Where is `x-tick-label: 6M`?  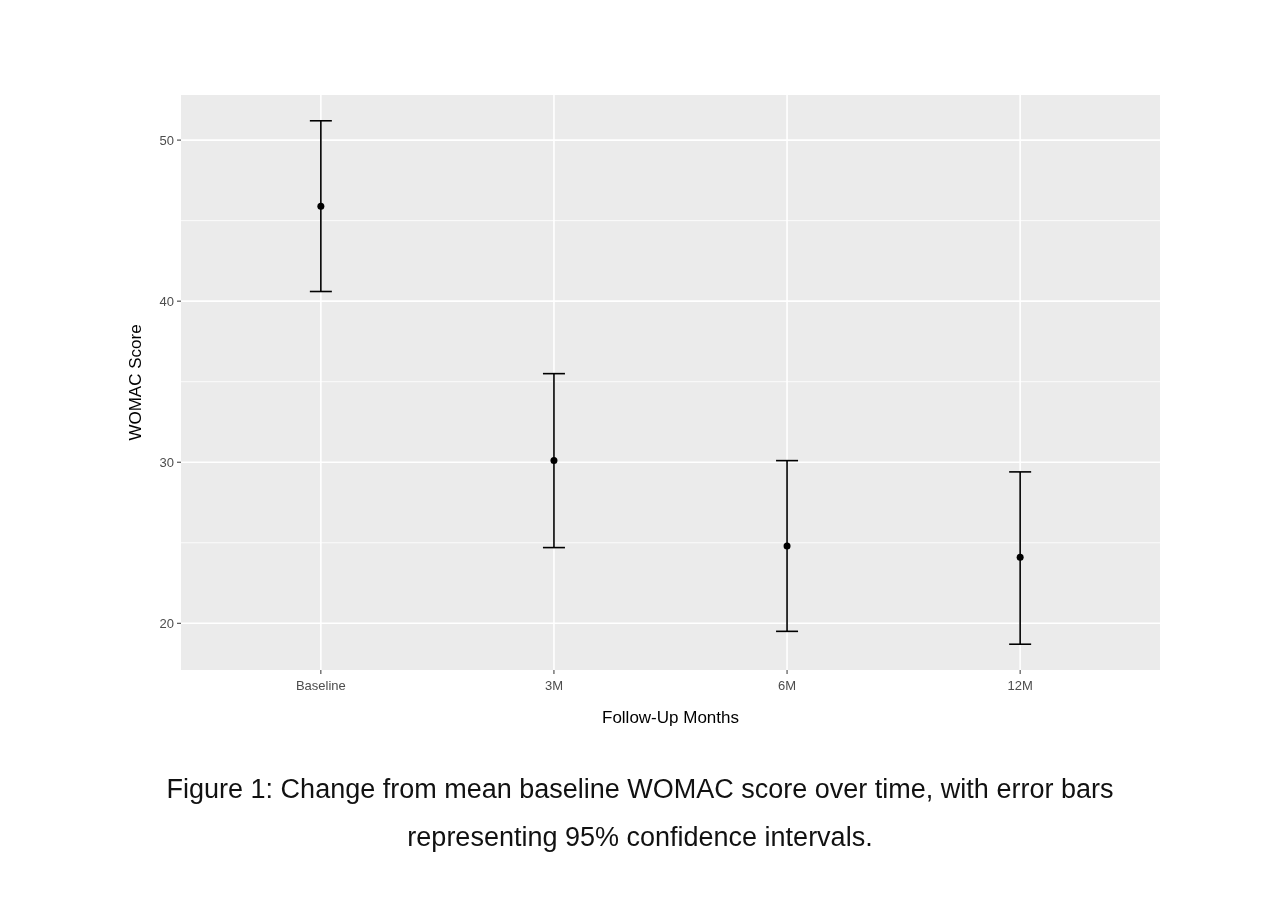
x-tick-label: 6M is located at coordinates (787, 685).